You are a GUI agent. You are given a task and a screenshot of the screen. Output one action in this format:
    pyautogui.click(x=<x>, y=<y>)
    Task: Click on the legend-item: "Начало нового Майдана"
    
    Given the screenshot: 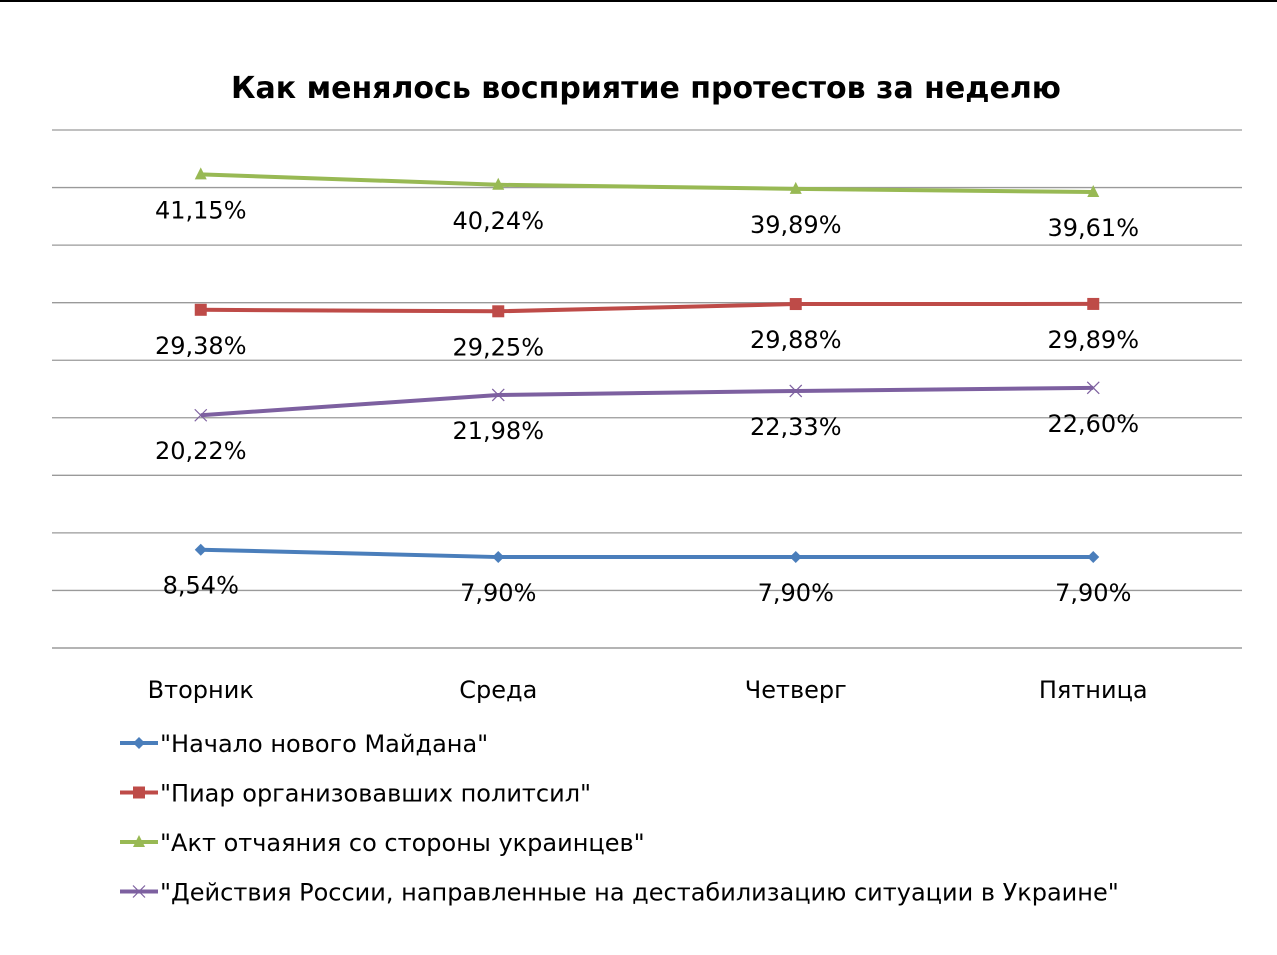 What is the action you would take?
    pyautogui.click(x=304, y=744)
    